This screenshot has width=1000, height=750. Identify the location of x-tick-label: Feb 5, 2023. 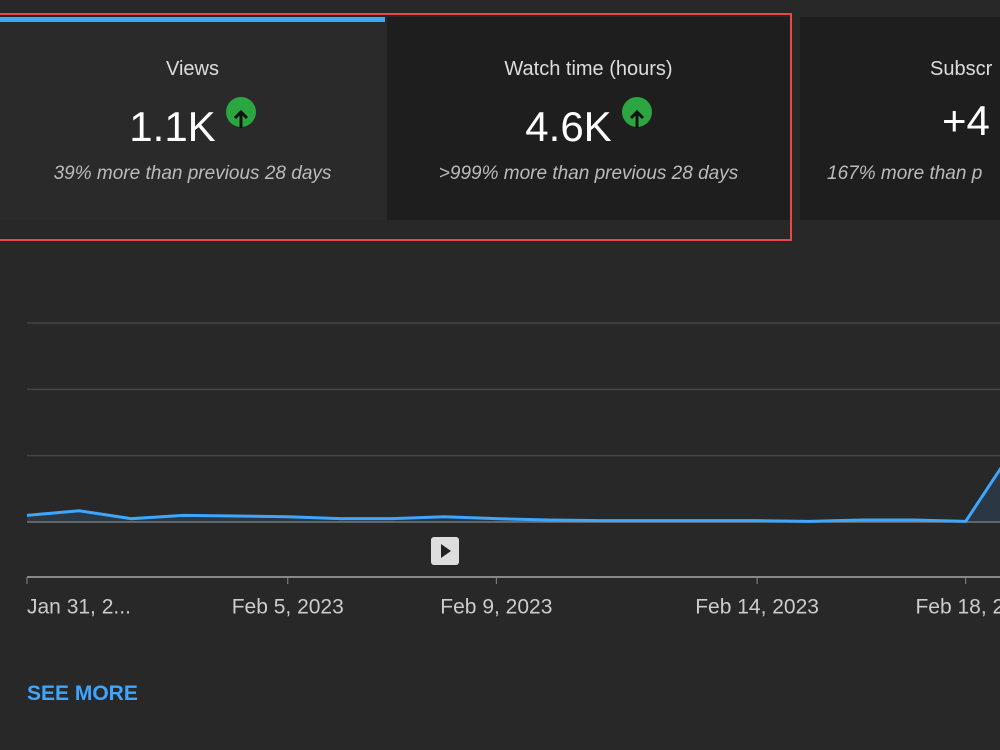
(288, 607).